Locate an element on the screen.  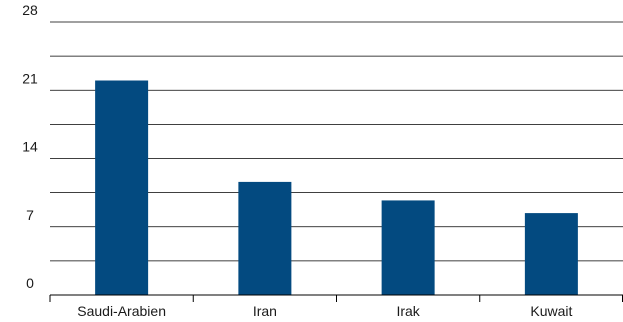
y-tick-label: 21 is located at coordinates (30, 78).